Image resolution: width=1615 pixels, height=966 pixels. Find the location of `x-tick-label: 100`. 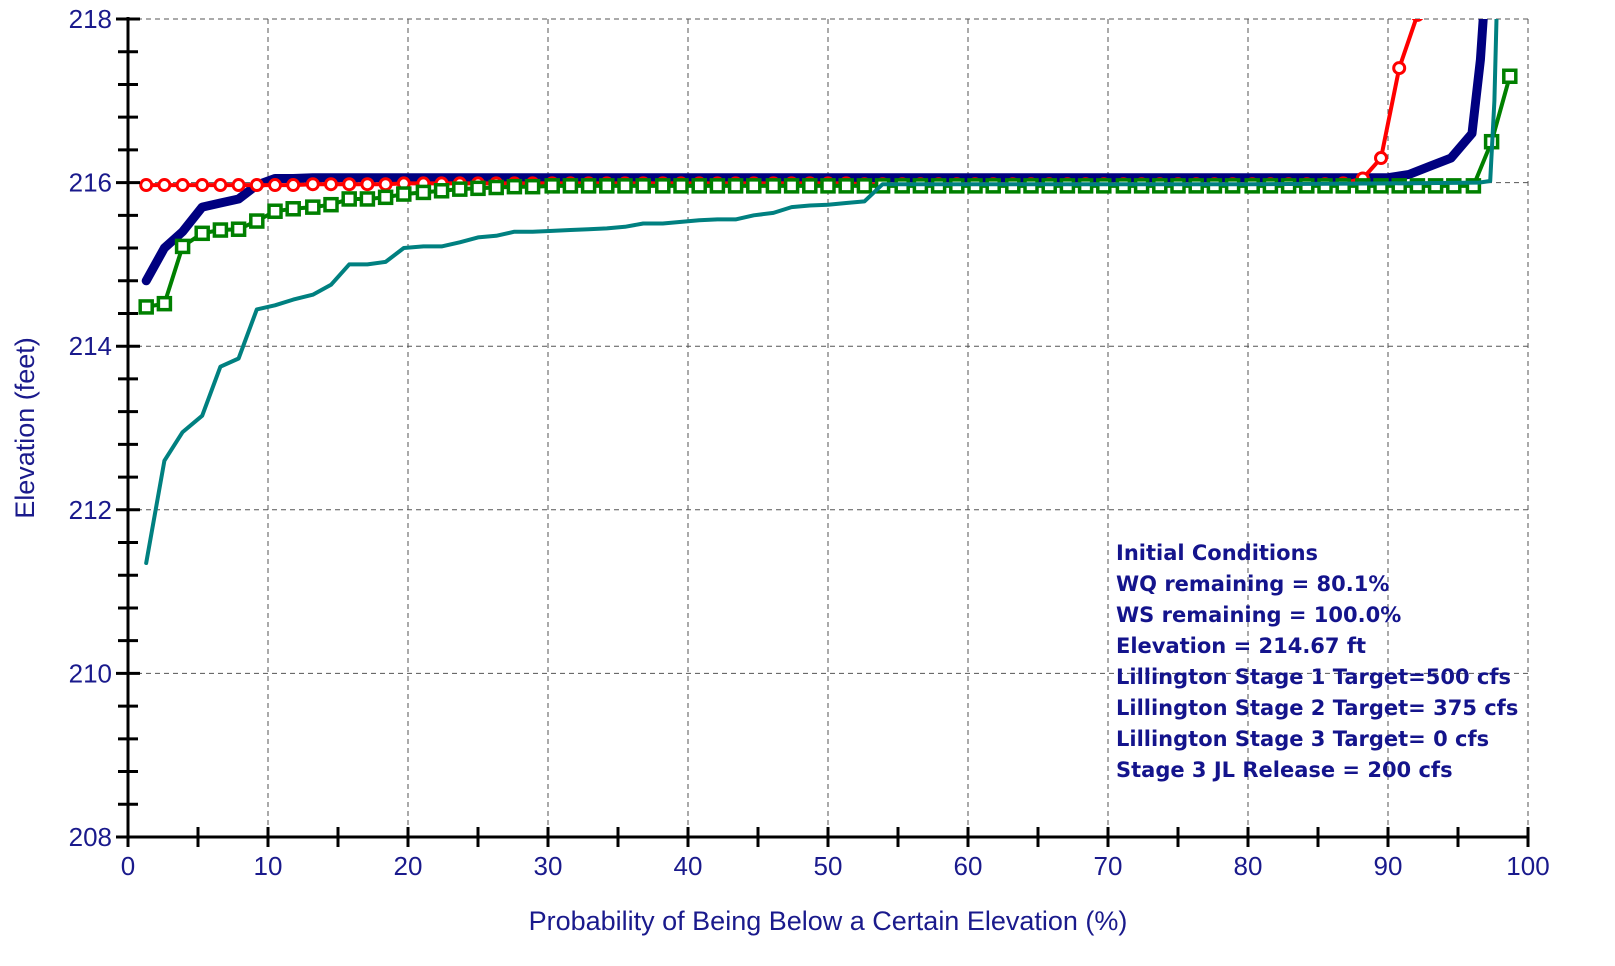

x-tick-label: 100 is located at coordinates (1527, 866).